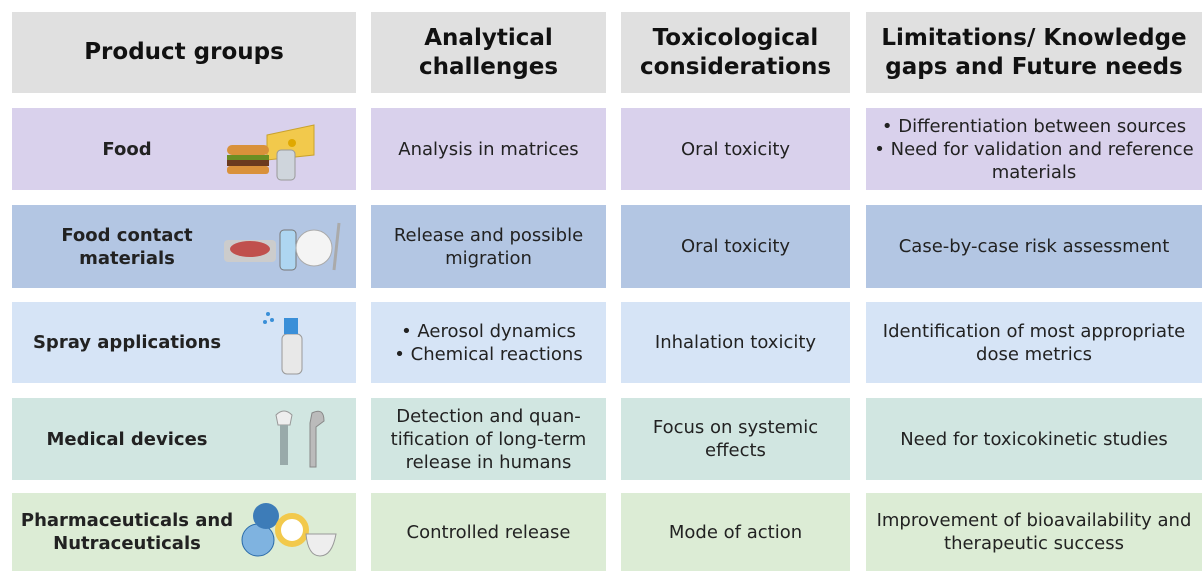 Image resolution: width=1202 pixels, height=571 pixels. I want to click on cell-text: Limitations/ Knowledge, so click(1034, 37).